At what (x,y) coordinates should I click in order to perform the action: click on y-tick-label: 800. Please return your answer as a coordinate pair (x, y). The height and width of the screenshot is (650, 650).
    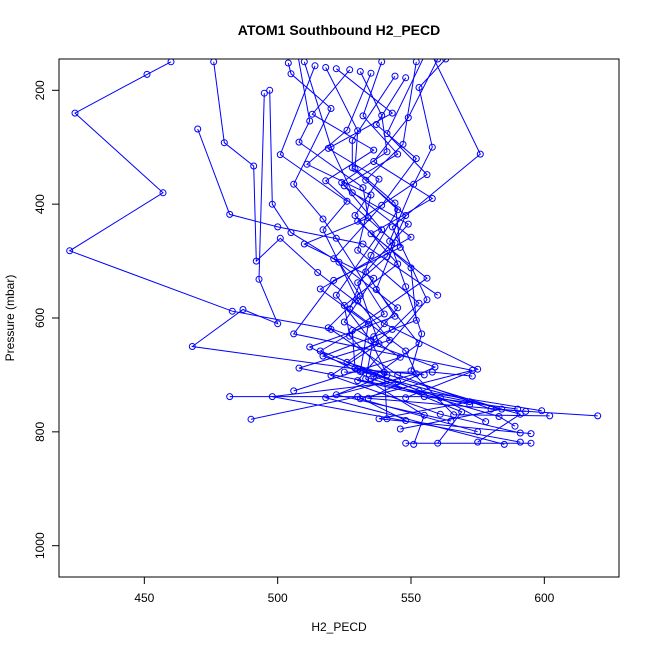
    Looking at the image, I should click on (40, 432).